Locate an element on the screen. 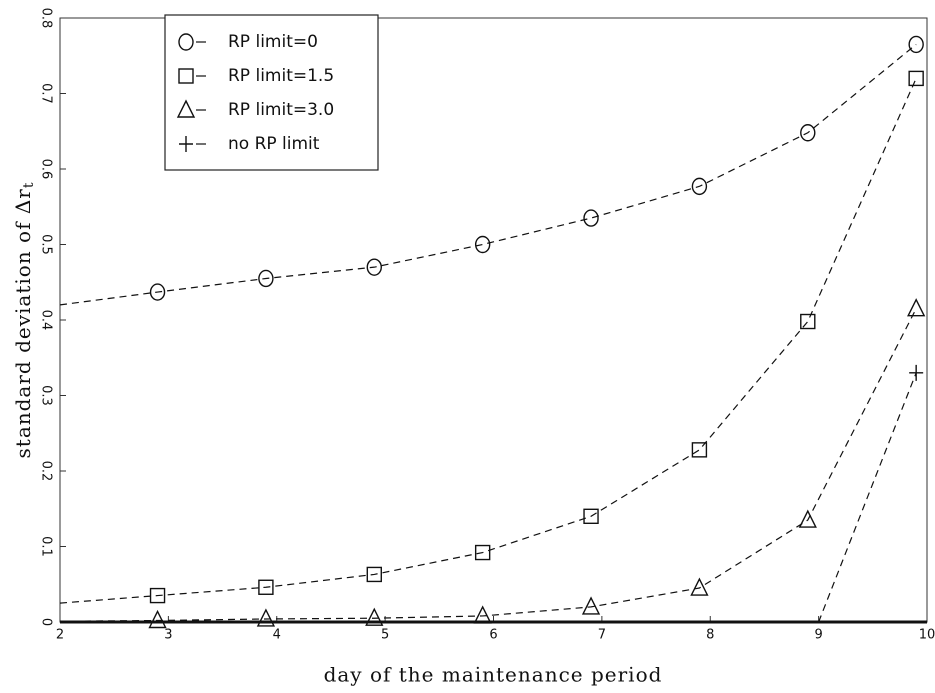 The height and width of the screenshot is (693, 935). x-tick-label: 9 is located at coordinates (818, 635).